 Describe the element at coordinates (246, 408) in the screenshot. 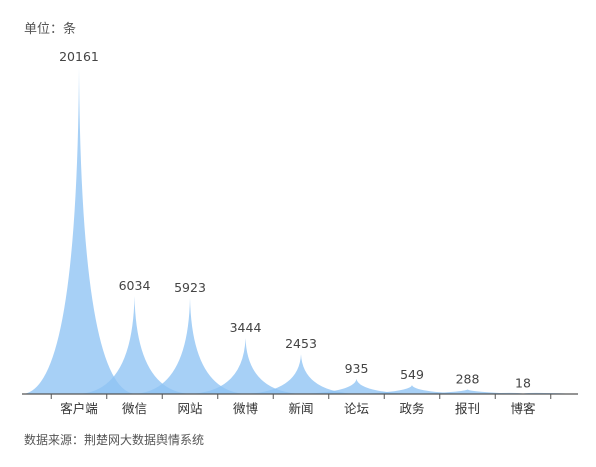

I see `category-label: 微博` at that location.